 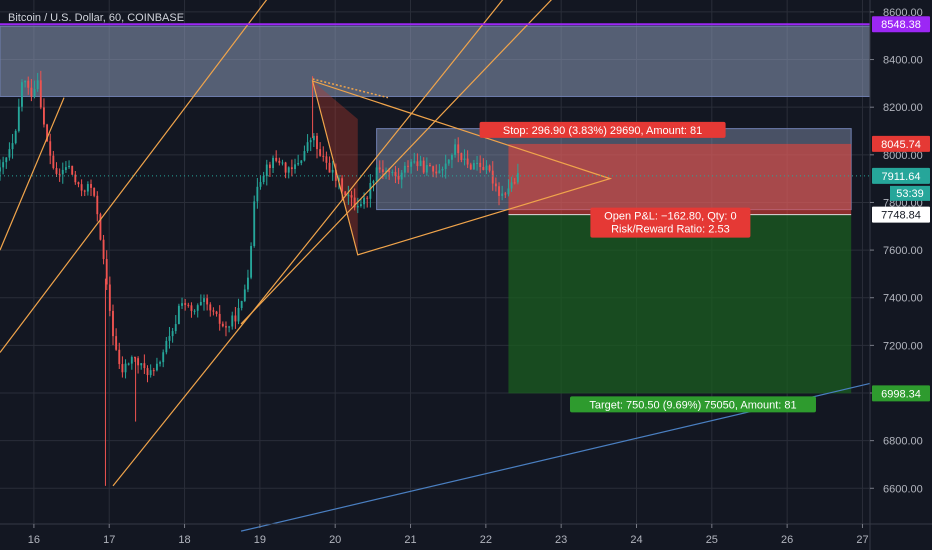 What do you see at coordinates (901, 24) in the screenshot?
I see `resistance-price-tag: 8548.38` at bounding box center [901, 24].